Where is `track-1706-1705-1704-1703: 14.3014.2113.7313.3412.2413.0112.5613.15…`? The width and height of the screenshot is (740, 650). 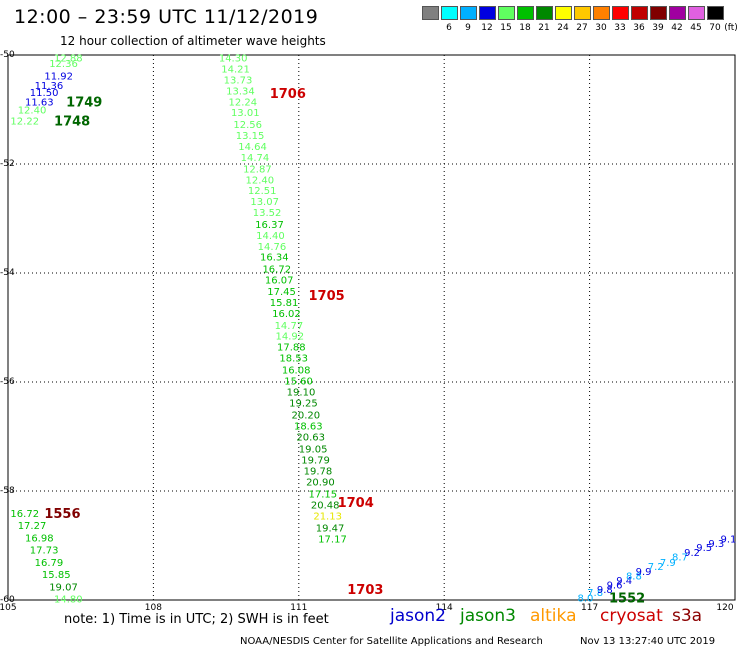 track-1706-1705-1704-1703: 14.3014.2113.7313.3412.2413.0112.5613.15… is located at coordinates (283, 300).